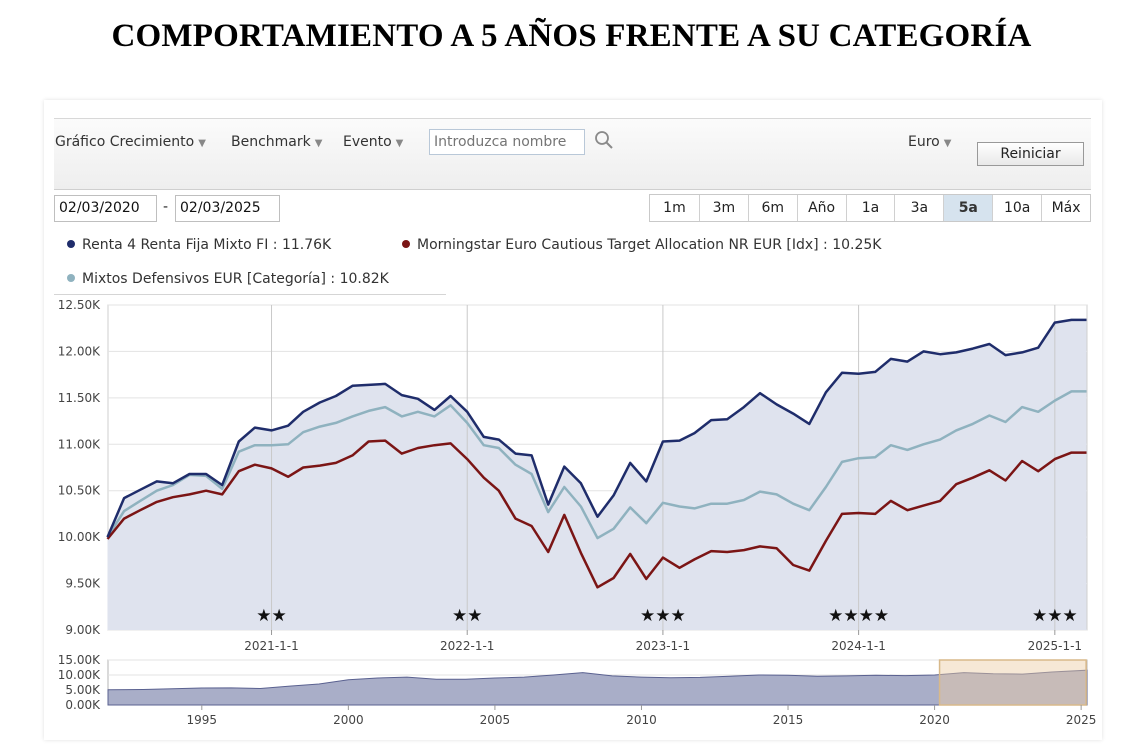  I want to click on growth-chart-dropdown: Gráfico Crecimiento ▼, so click(130, 142).